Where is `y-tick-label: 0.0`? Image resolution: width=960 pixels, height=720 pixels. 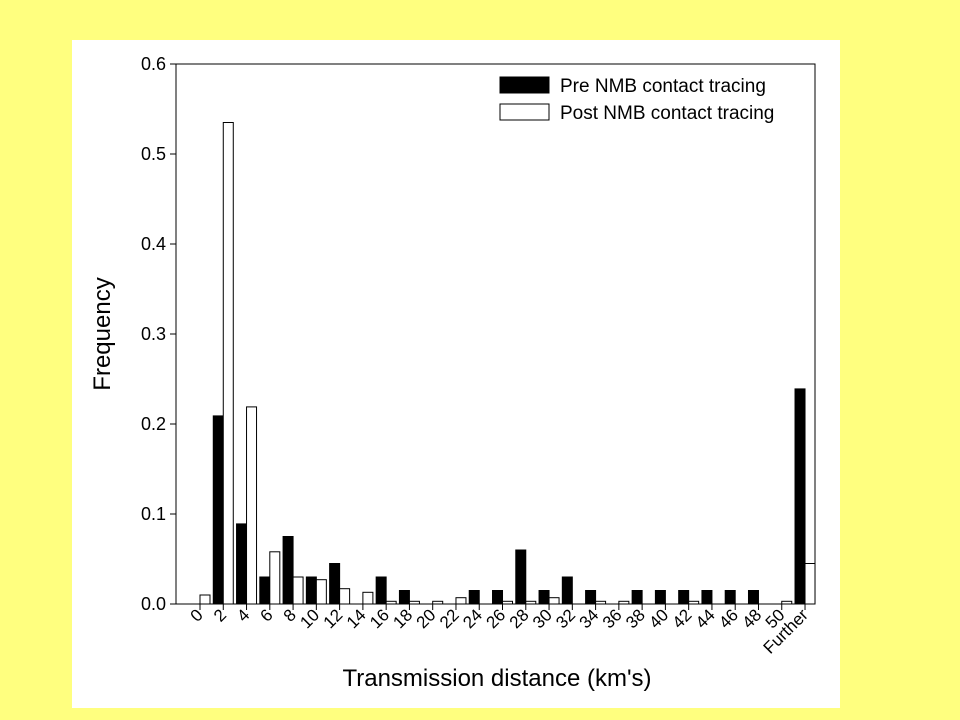
y-tick-label: 0.0 is located at coordinates (153, 604).